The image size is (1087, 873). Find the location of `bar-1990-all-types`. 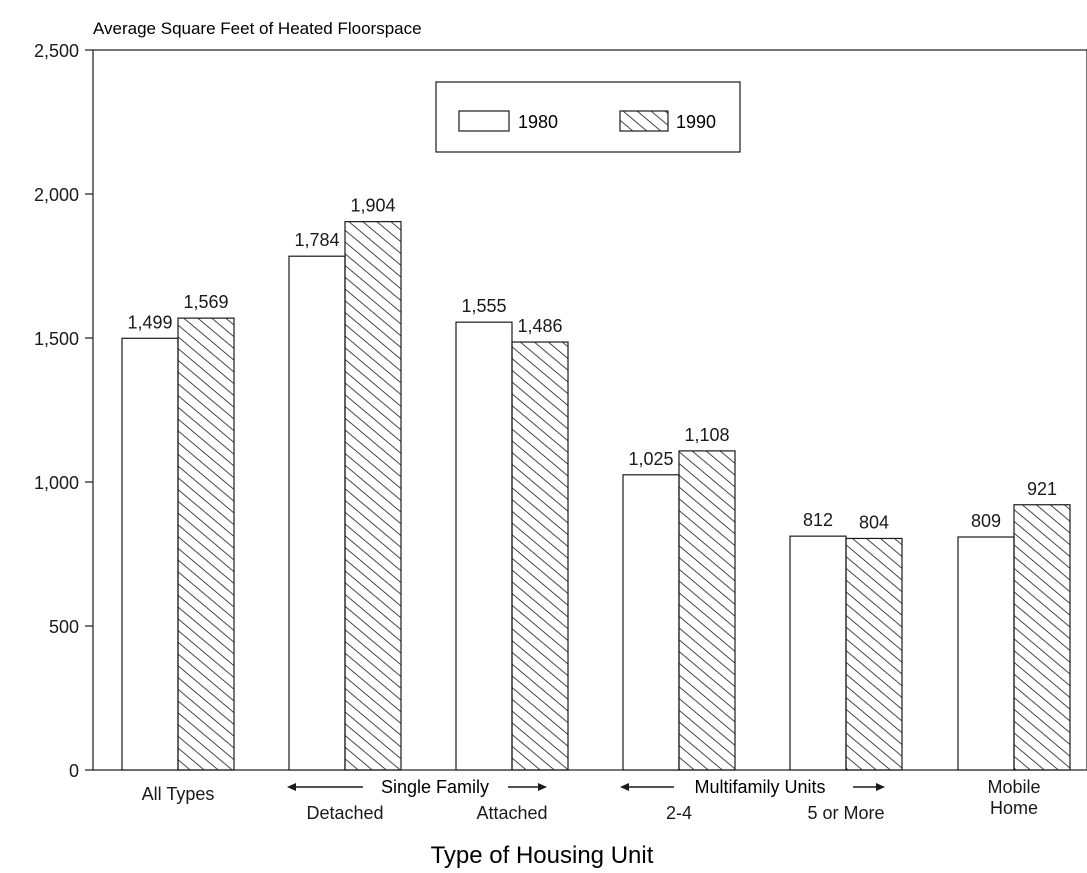

bar-1990-all-types is located at coordinates (206, 544).